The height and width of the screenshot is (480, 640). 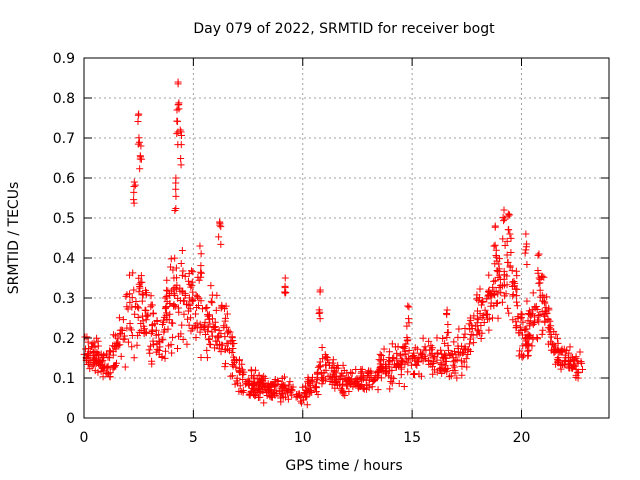 What do you see at coordinates (193, 438) in the screenshot?
I see `x-tick-label: 5` at bounding box center [193, 438].